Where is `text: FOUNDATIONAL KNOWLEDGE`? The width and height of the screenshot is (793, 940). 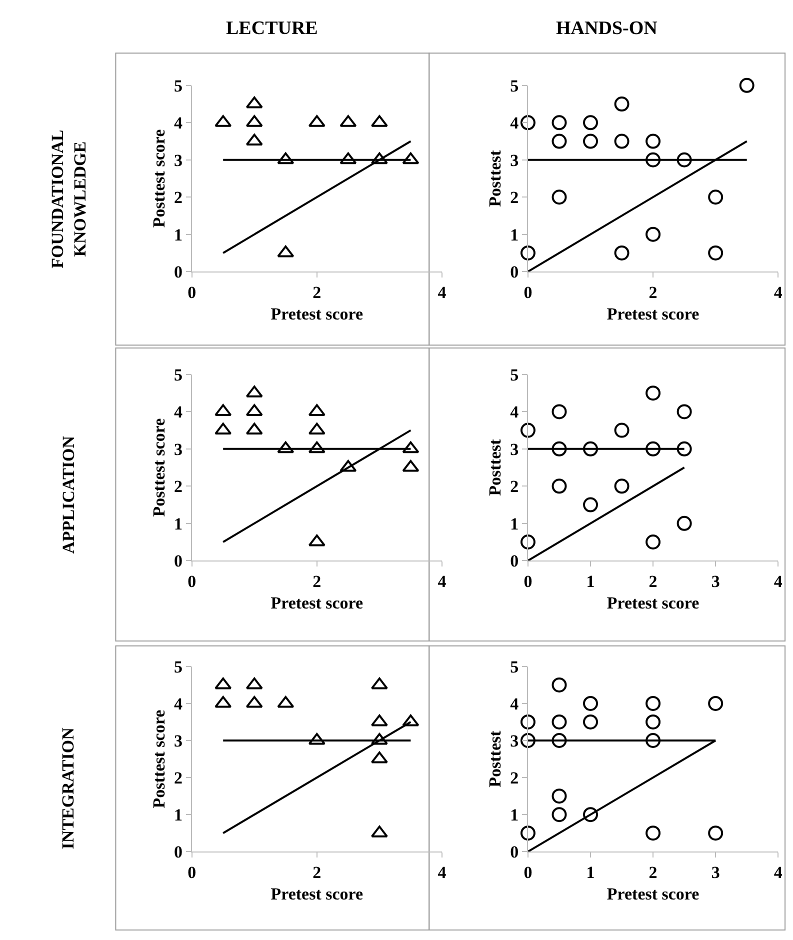
text: FOUNDATIONAL KNOWLEDGE is located at coordinates (69, 199).